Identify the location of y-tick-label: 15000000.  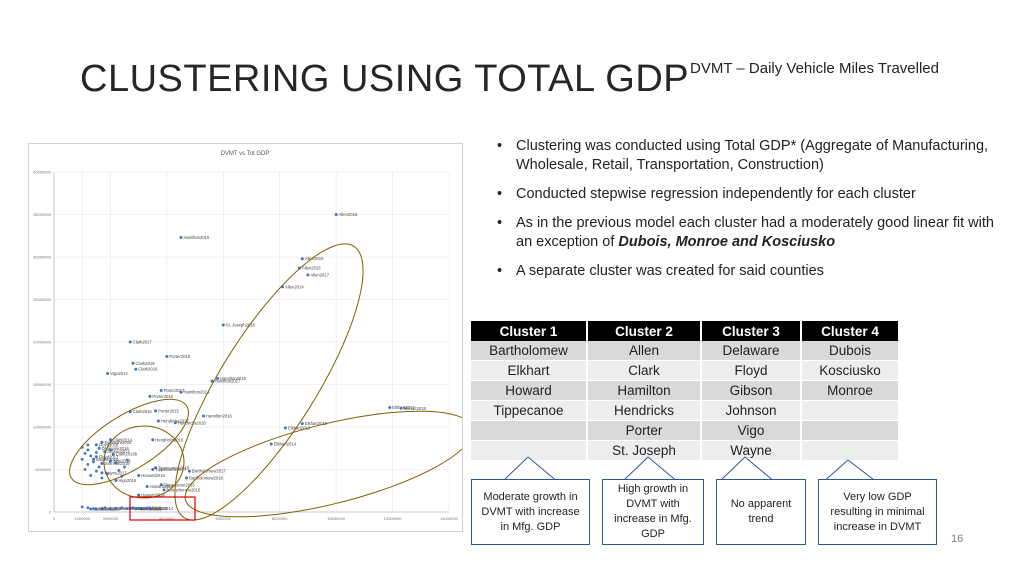
(42, 384).